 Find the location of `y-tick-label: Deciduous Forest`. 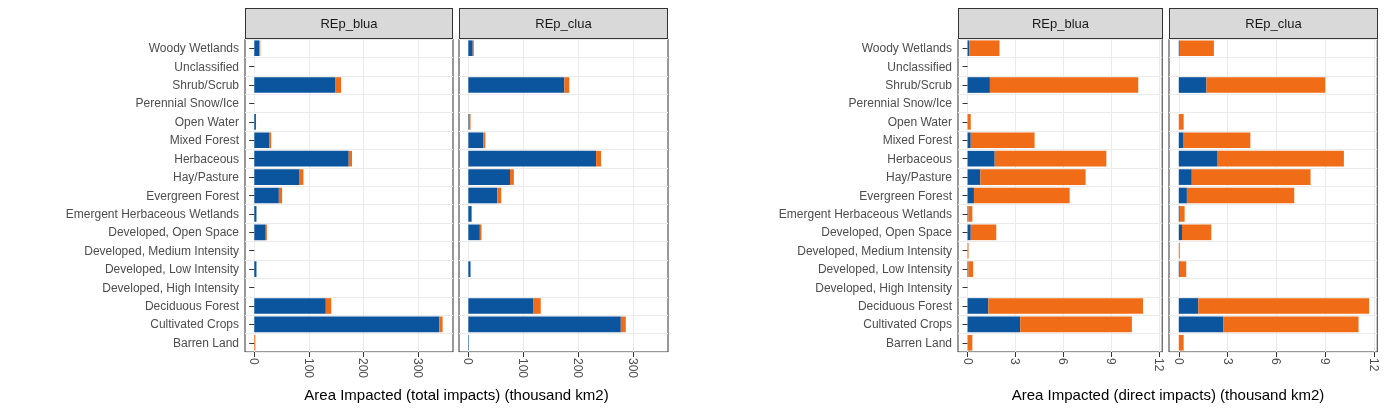

y-tick-label: Deciduous Forest is located at coordinates (192, 305).